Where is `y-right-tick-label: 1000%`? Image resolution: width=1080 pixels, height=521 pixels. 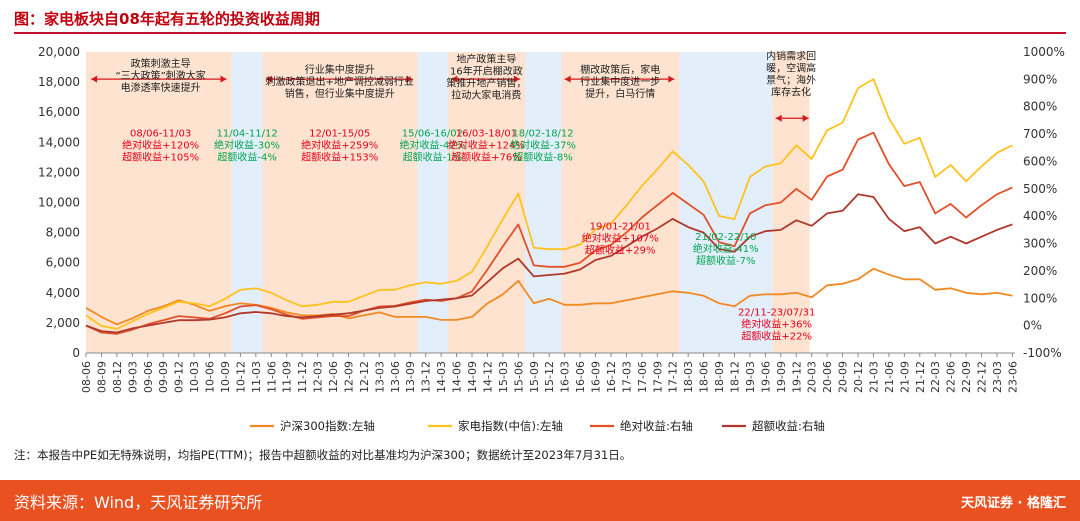 y-right-tick-label: 1000% is located at coordinates (1044, 52).